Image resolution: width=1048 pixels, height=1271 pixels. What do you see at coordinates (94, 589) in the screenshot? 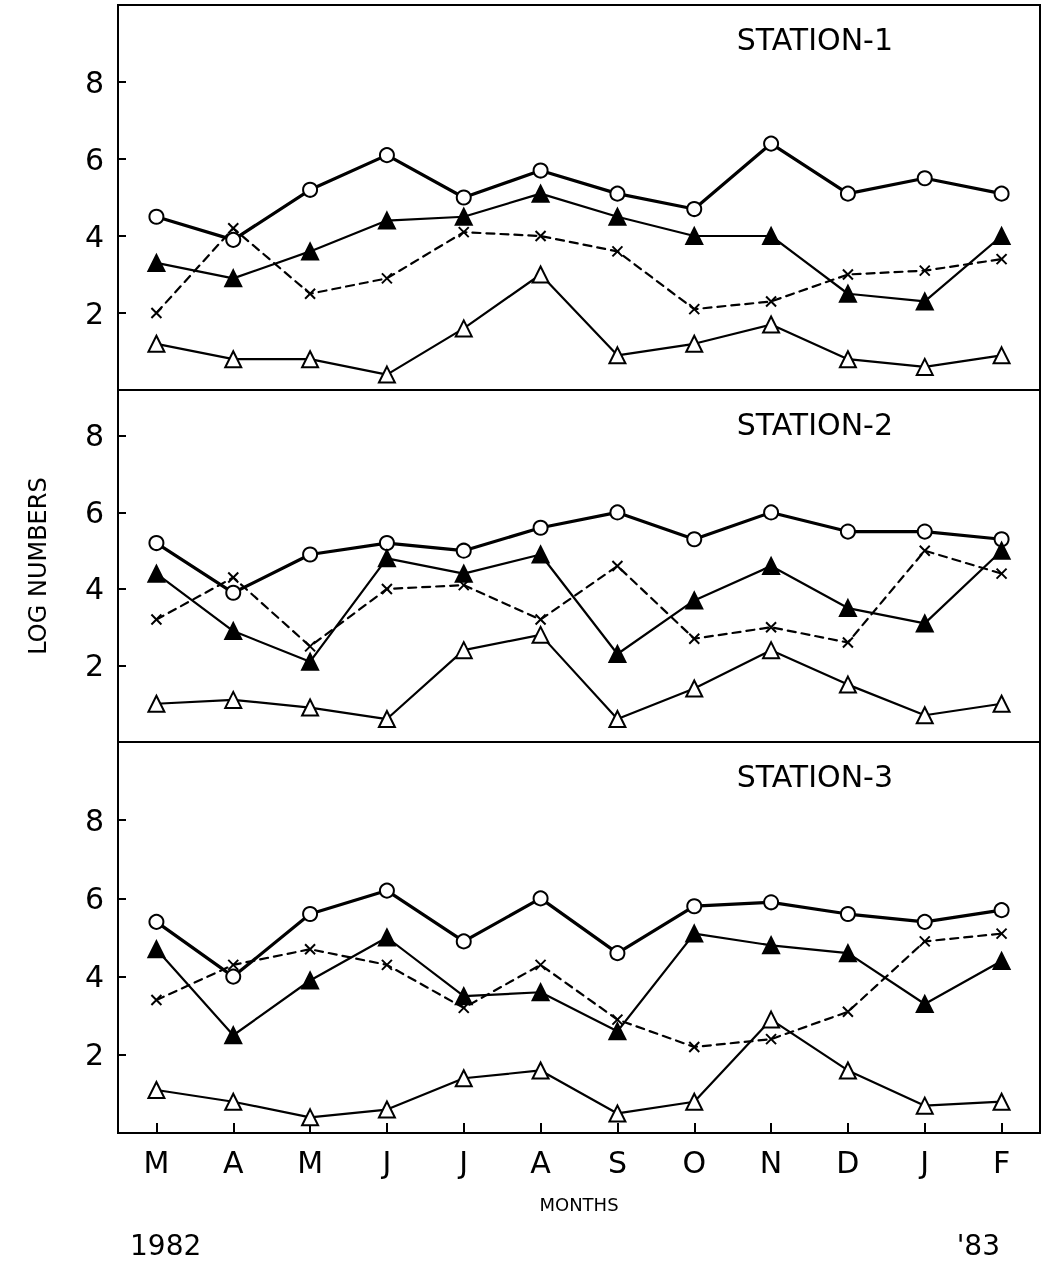
I see `y-tick-label: 4` at bounding box center [94, 589].